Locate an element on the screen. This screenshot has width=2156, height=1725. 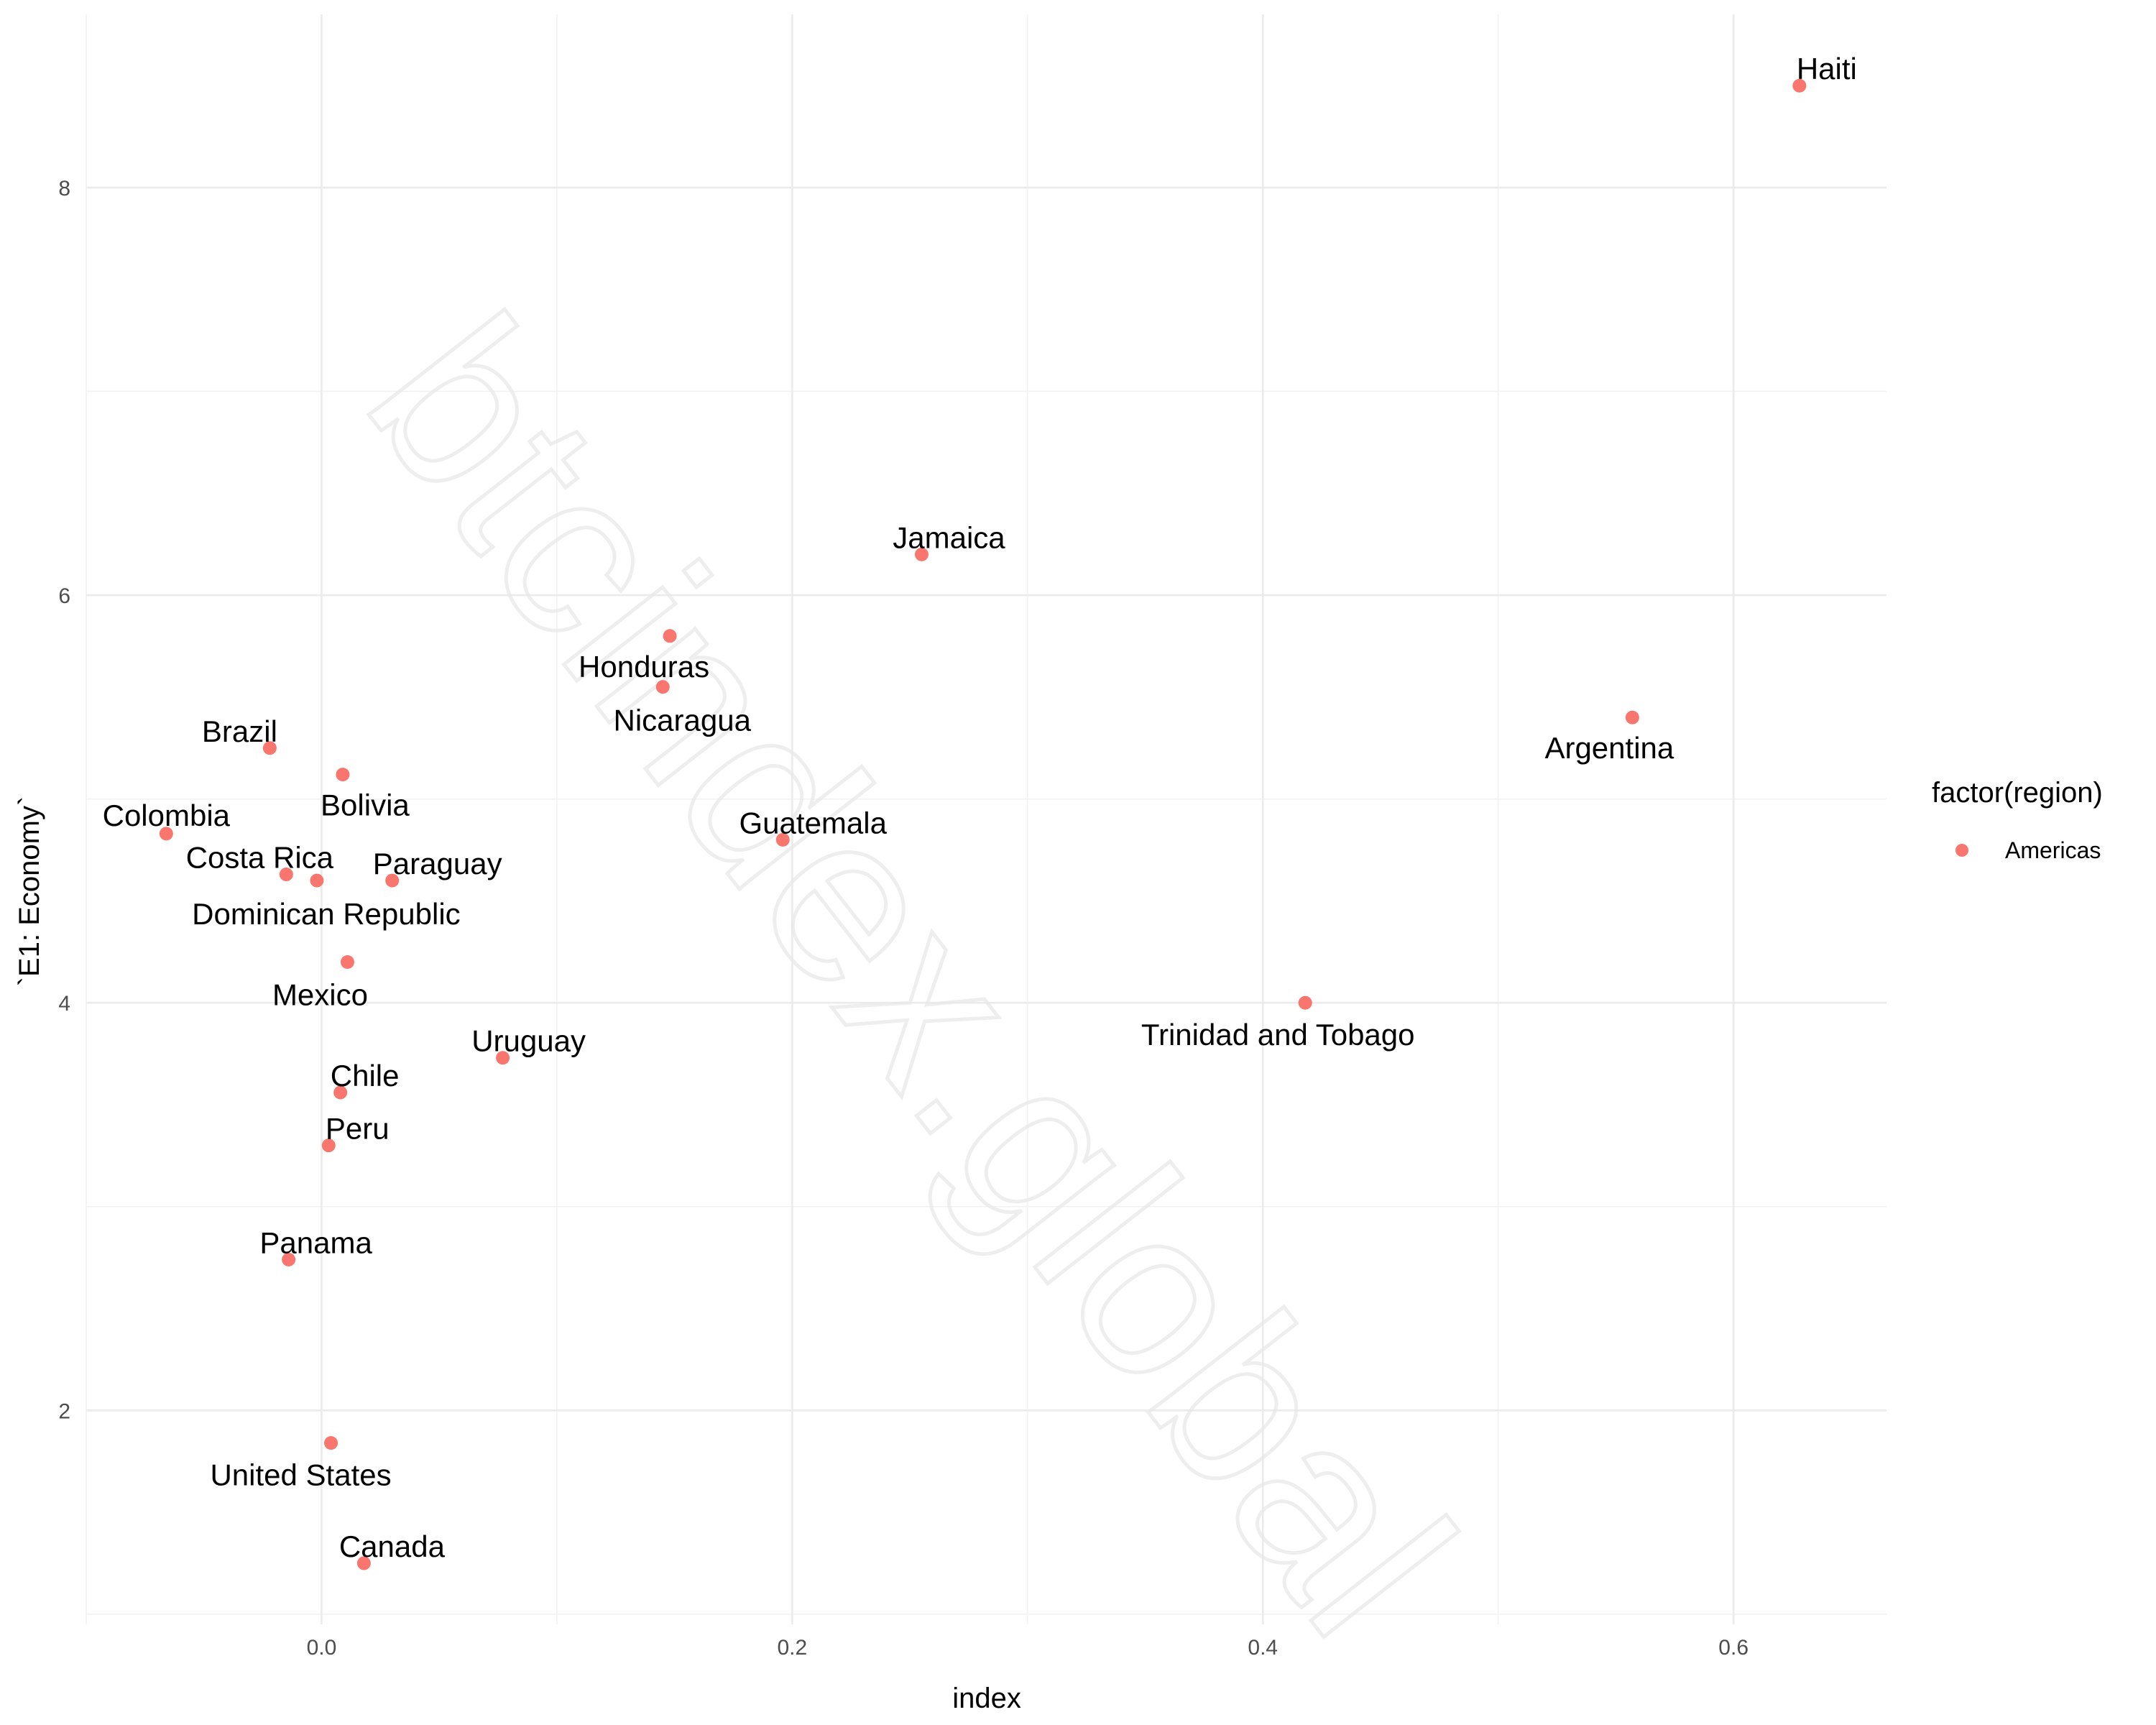
label-uruguay: Uruguay is located at coordinates (528, 1041).